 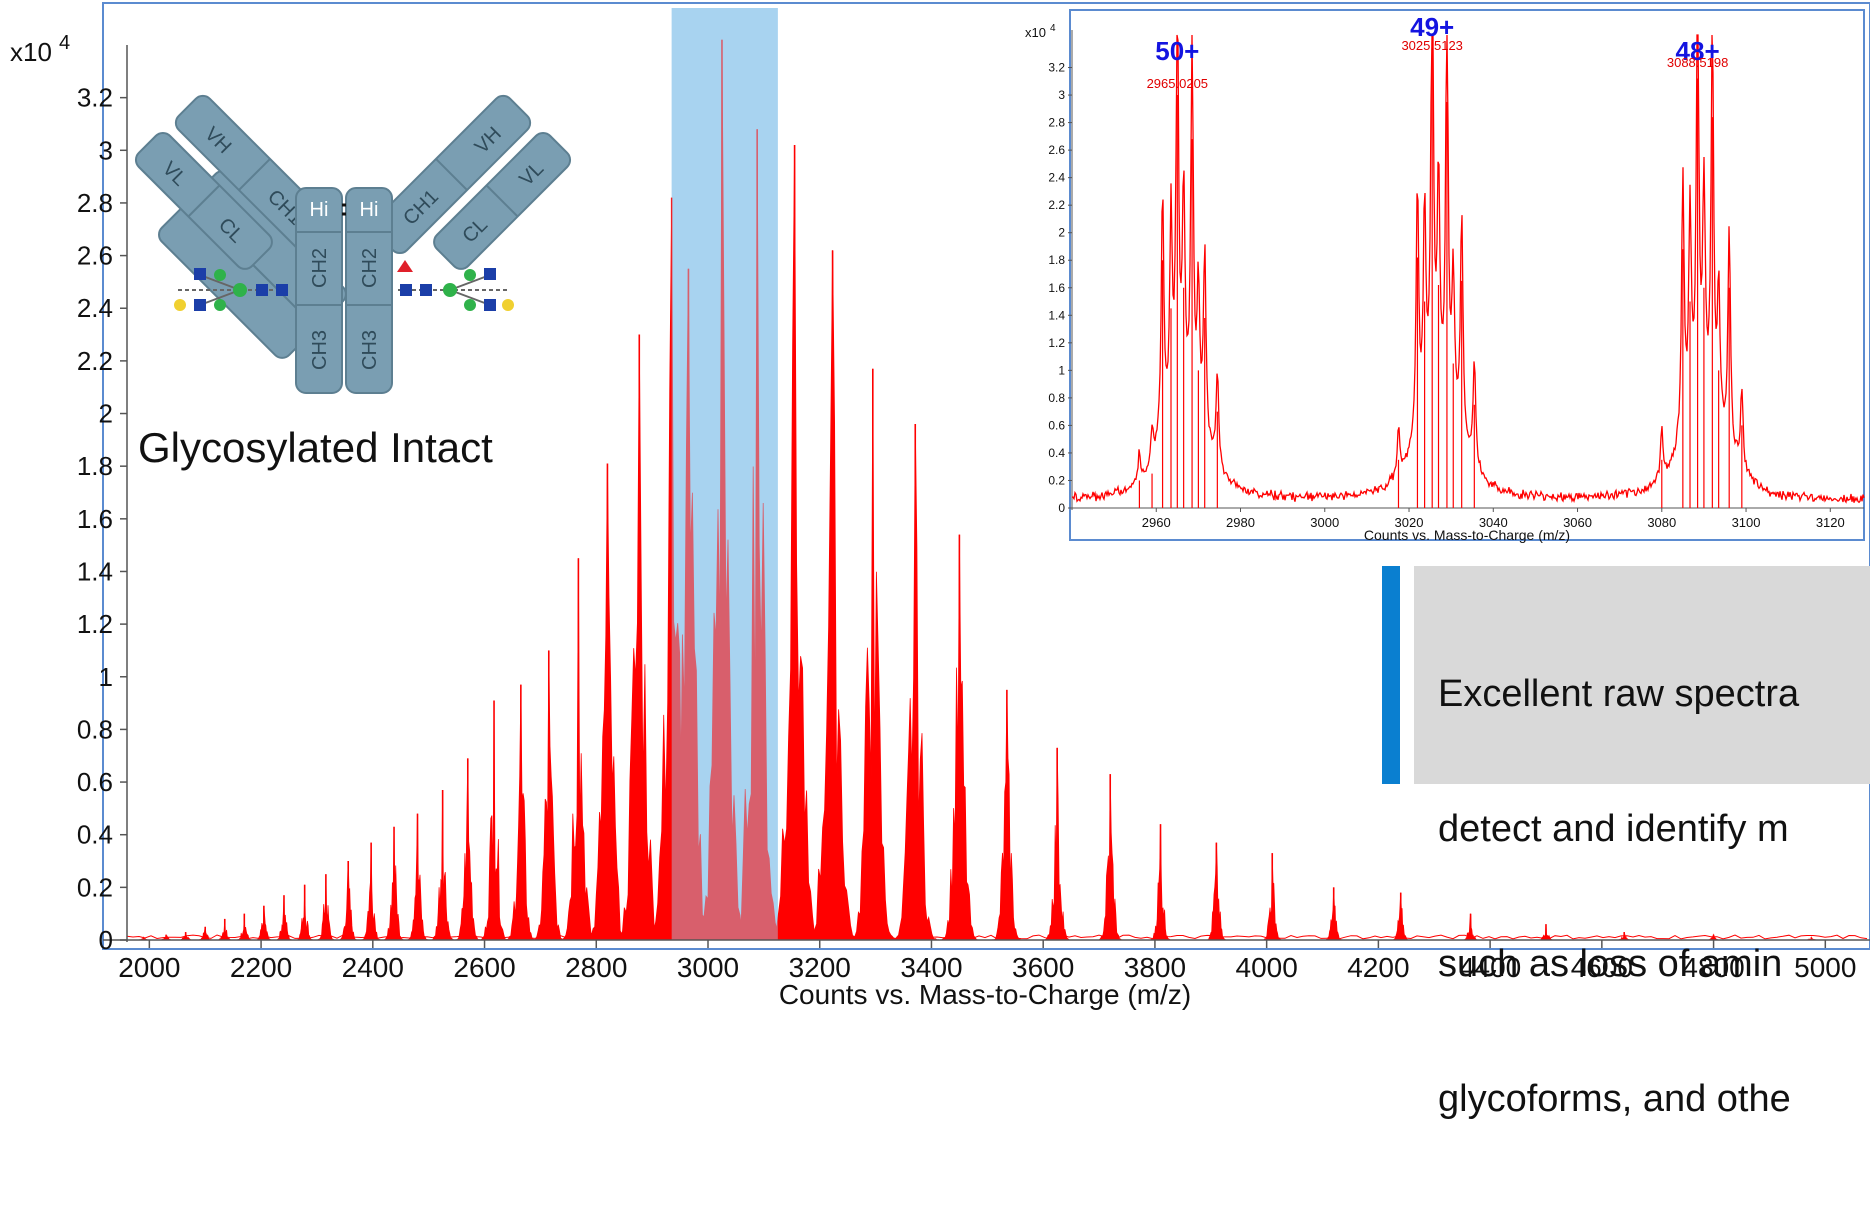 I want to click on hinge-label-left: Hi, so click(x=319, y=210).